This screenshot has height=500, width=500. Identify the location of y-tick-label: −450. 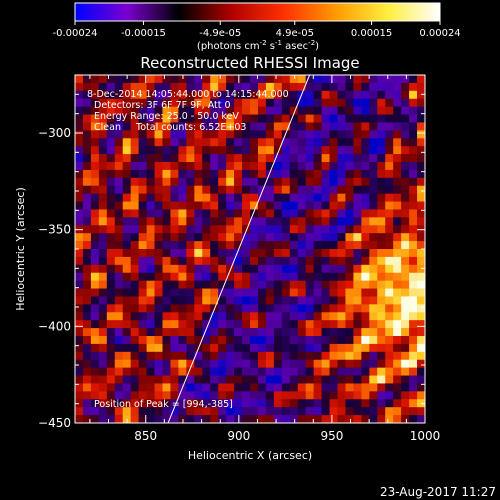
(54, 423).